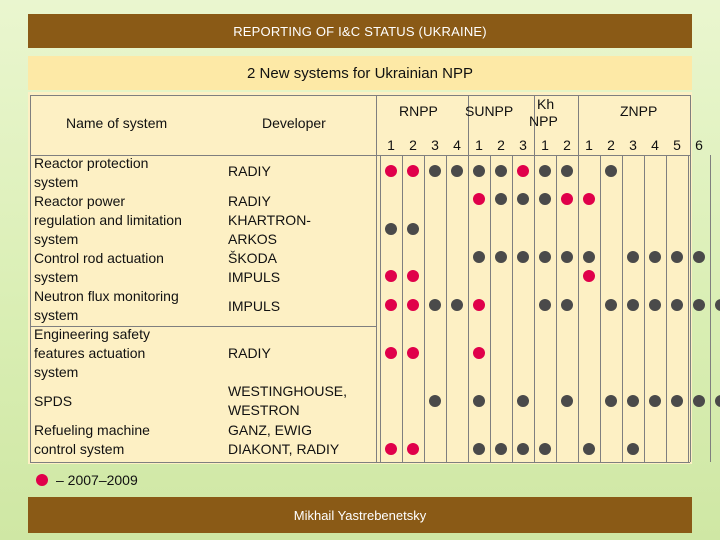 This screenshot has width=720, height=540. What do you see at coordinates (90, 353) in the screenshot?
I see `system-name-line: features actuation` at bounding box center [90, 353].